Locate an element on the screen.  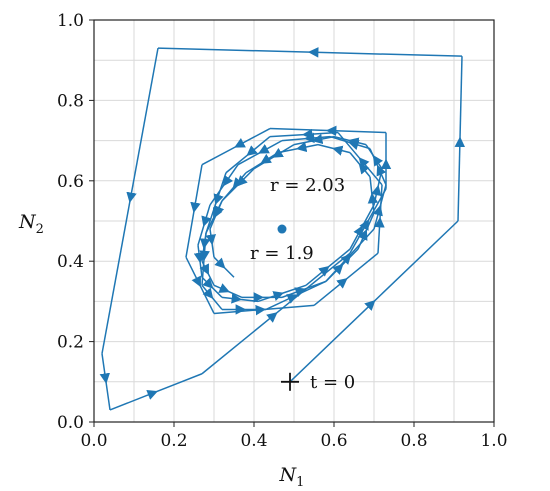
x-tick-labels: 0.0 0.2 0.4 0.6 0.8 1.0 is located at coordinates (294, 436).